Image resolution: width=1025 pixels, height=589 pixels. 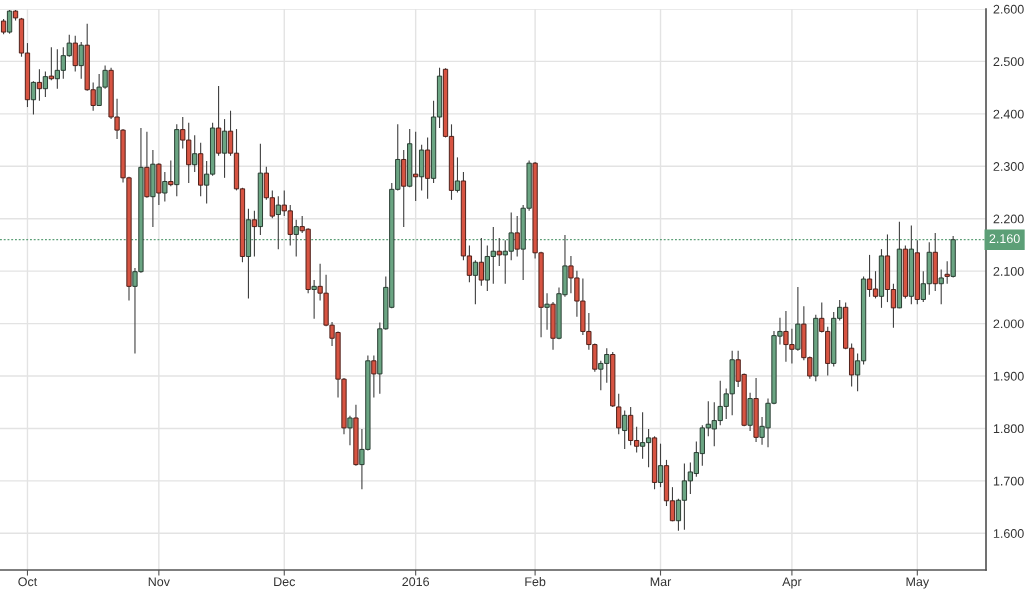 I want to click on y-tick-label: 1.700, so click(x=1008, y=481).